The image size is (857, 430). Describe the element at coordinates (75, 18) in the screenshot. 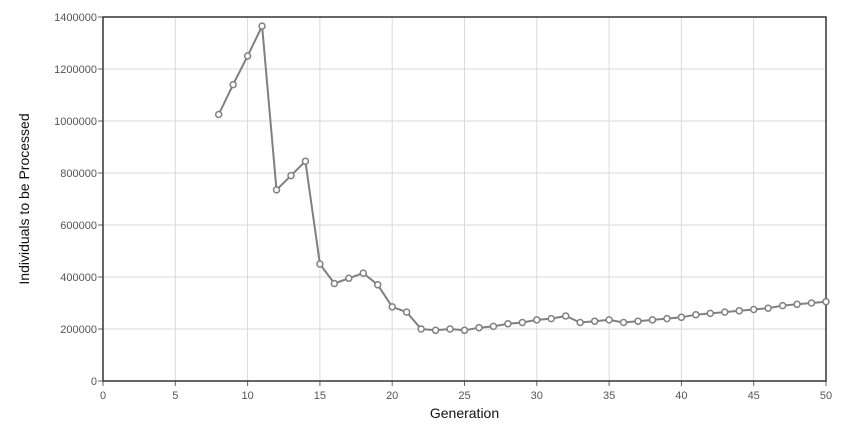

I see `y-tick-label: 1400000` at that location.